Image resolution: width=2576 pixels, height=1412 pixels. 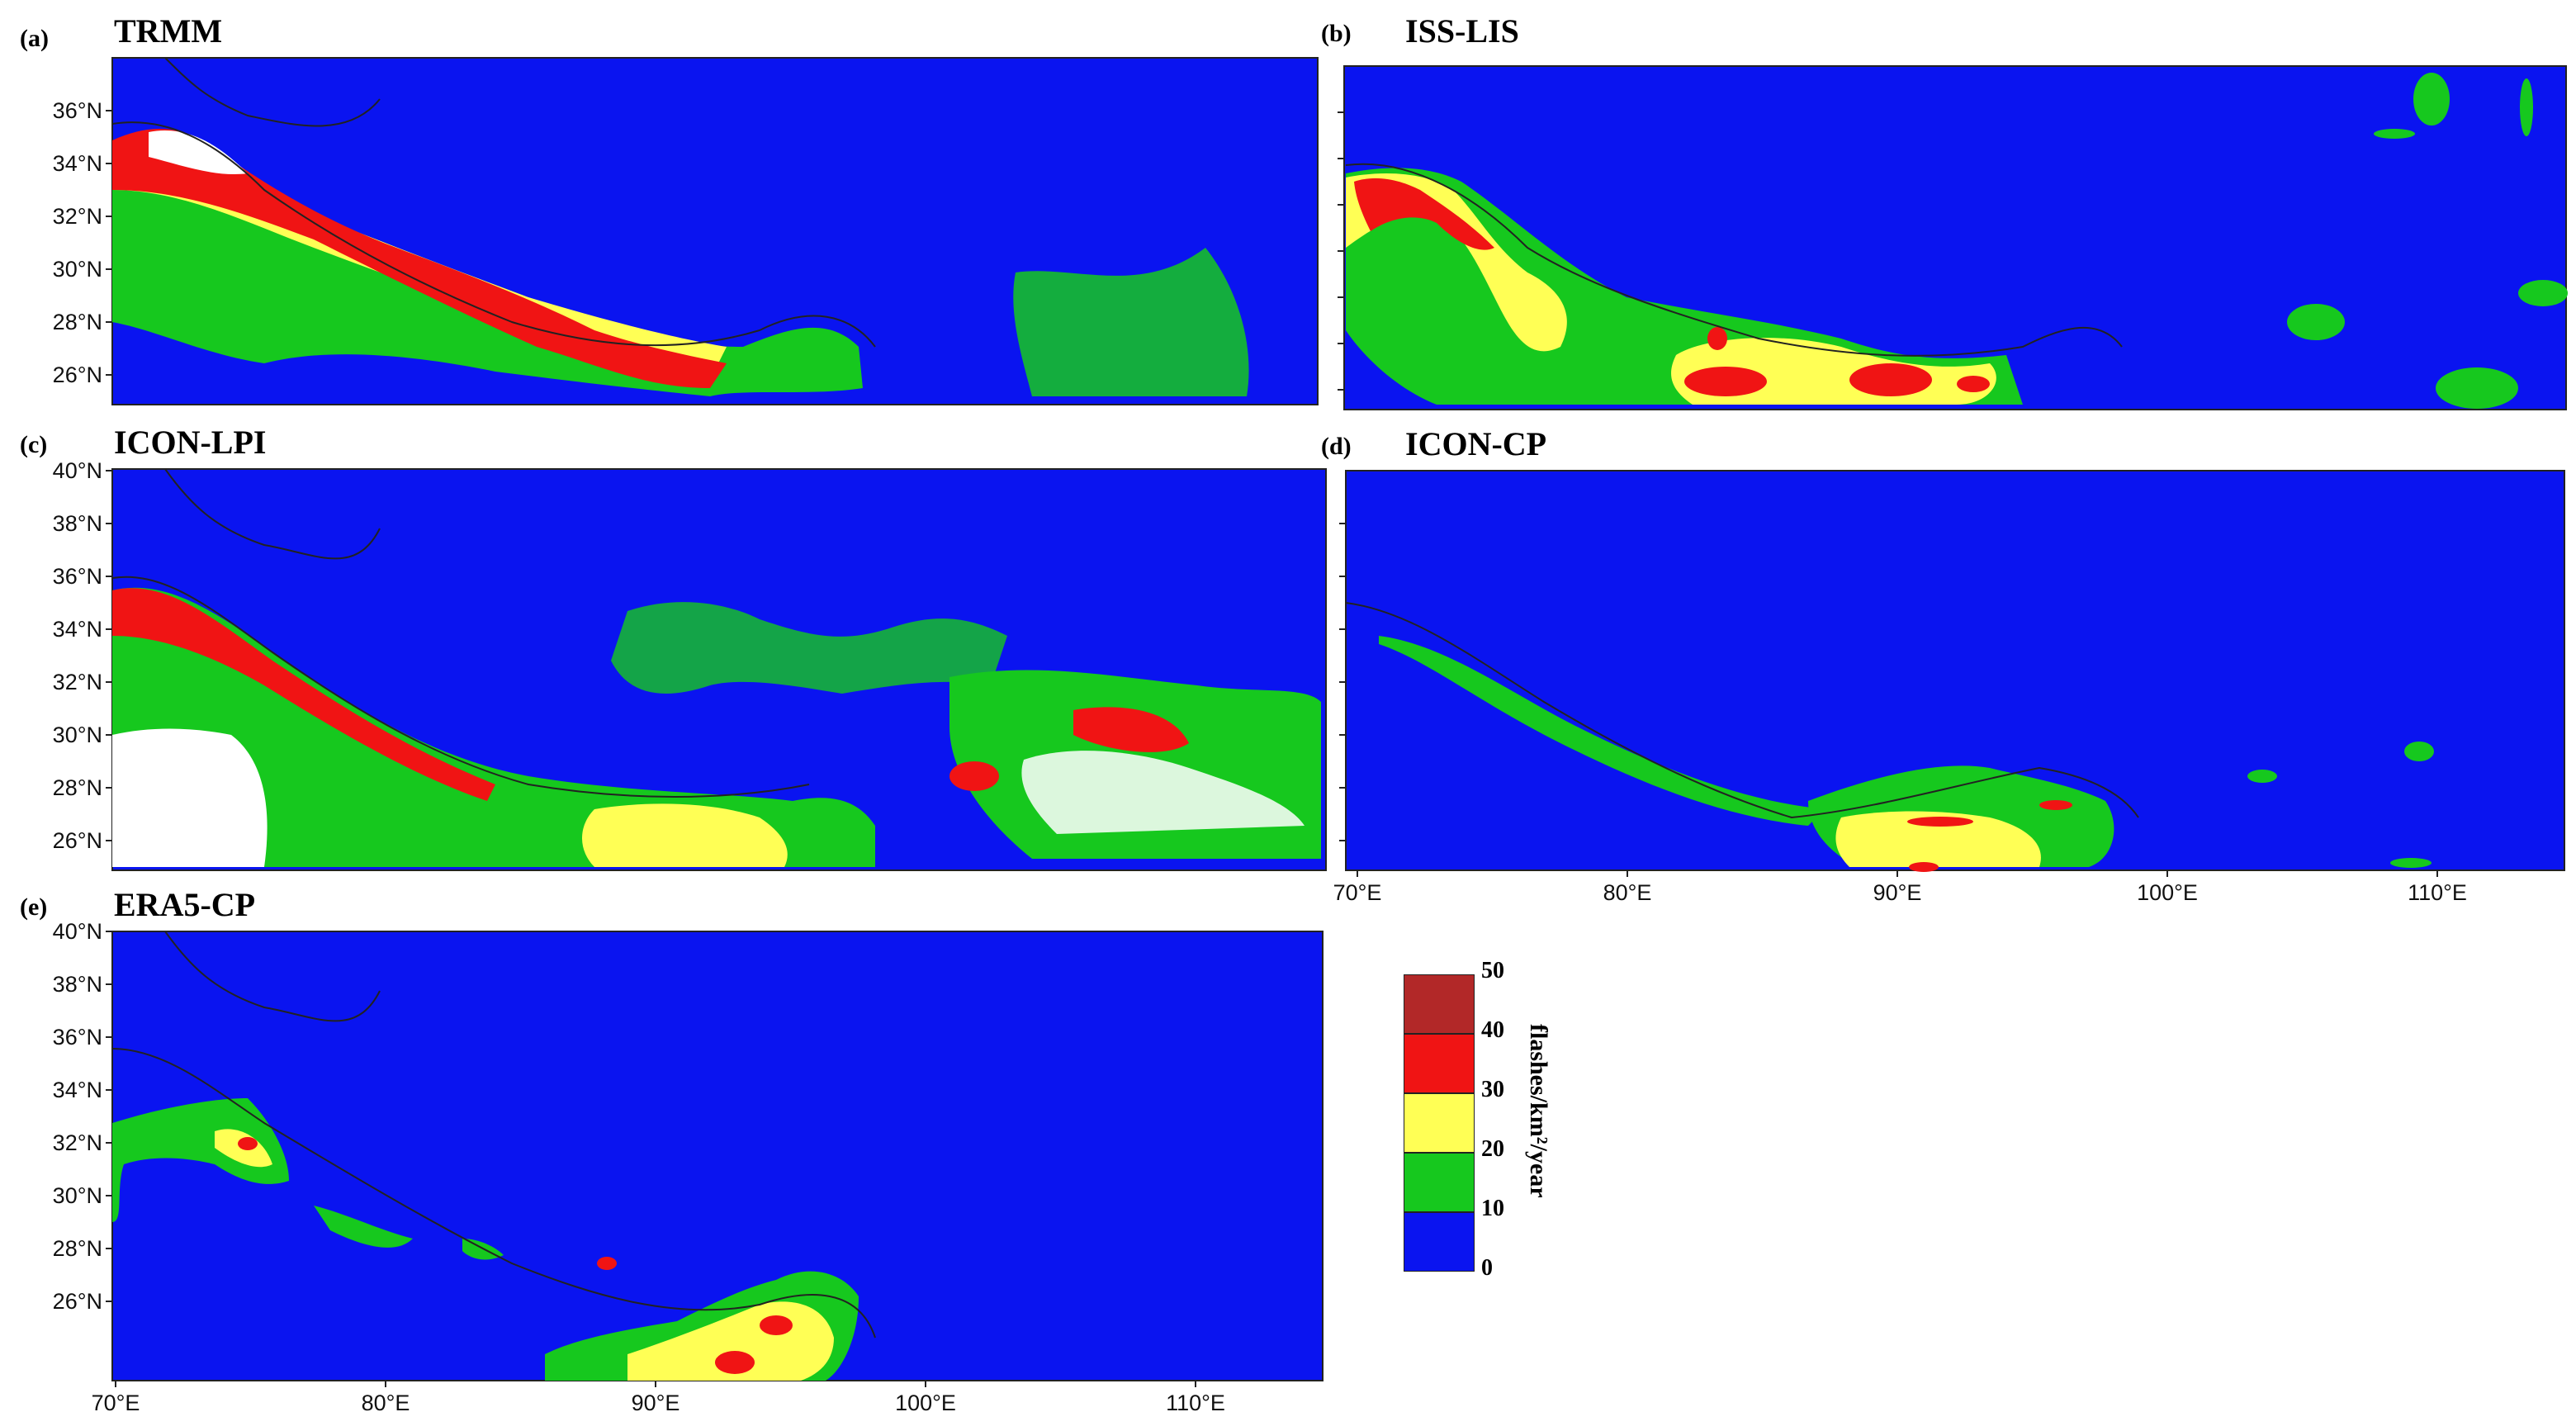 What do you see at coordinates (656, 1401) in the screenshot?
I see `panel-e-lon-tick-2: 90°E` at bounding box center [656, 1401].